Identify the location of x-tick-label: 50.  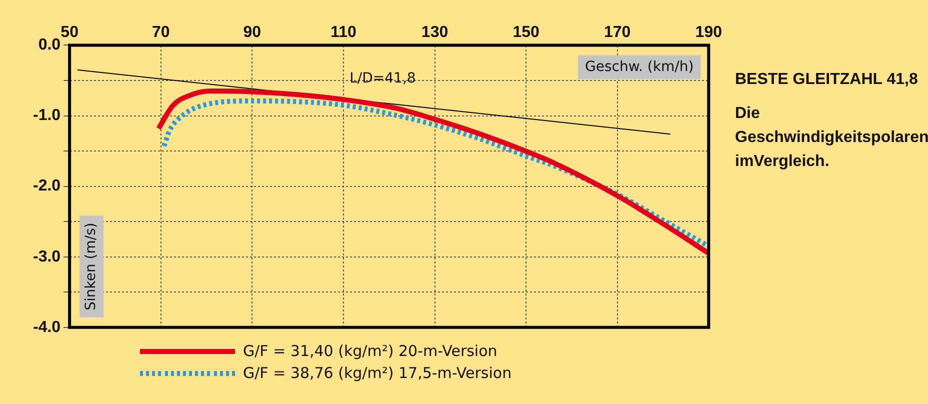
(69, 33).